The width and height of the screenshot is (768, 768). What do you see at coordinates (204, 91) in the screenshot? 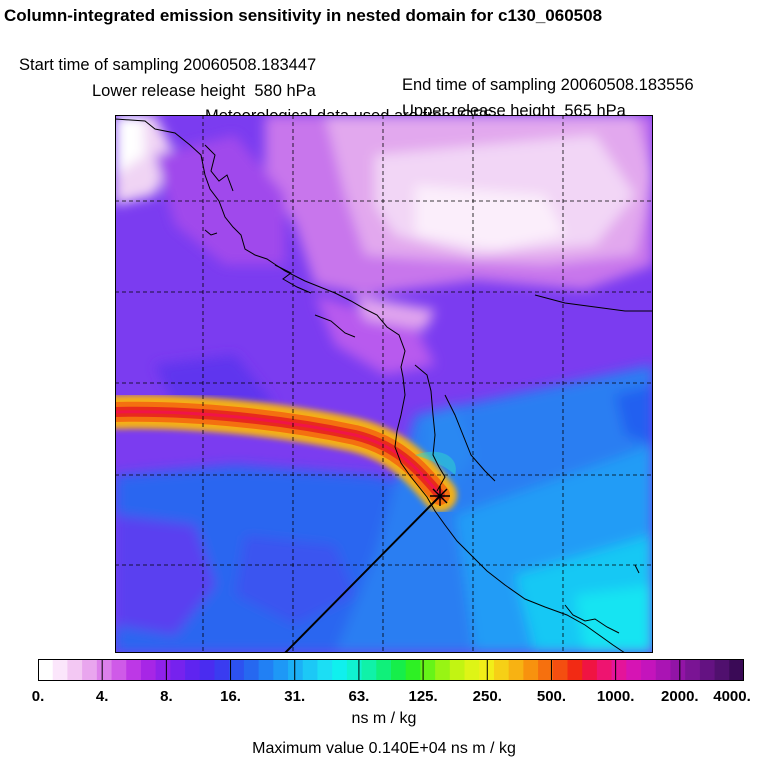
I see `lower-release-label: Lower release height 580 hPa` at bounding box center [204, 91].